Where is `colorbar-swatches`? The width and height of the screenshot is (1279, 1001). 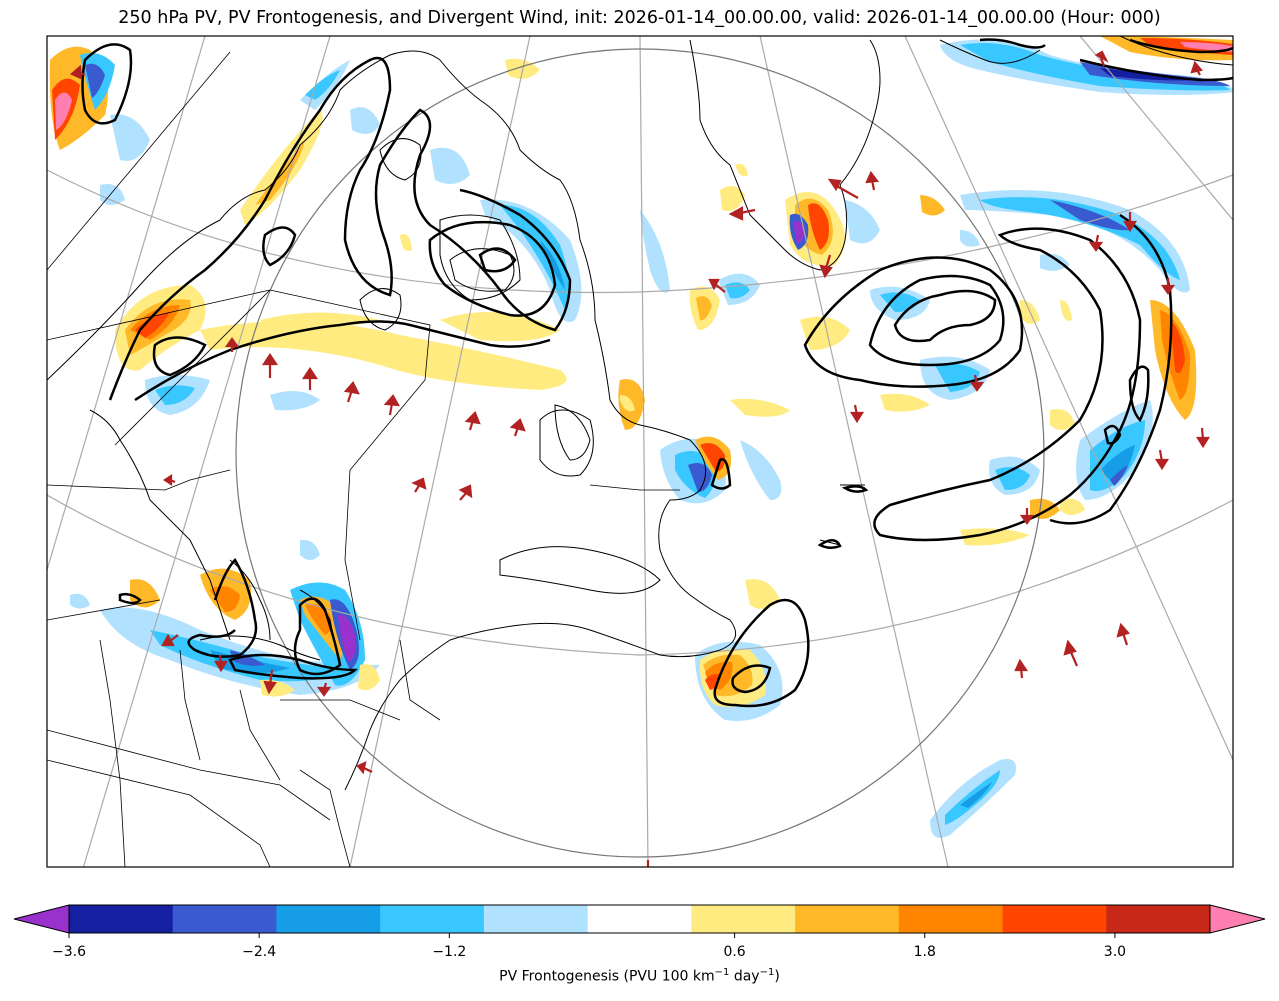
colorbar-swatches is located at coordinates (640, 919).